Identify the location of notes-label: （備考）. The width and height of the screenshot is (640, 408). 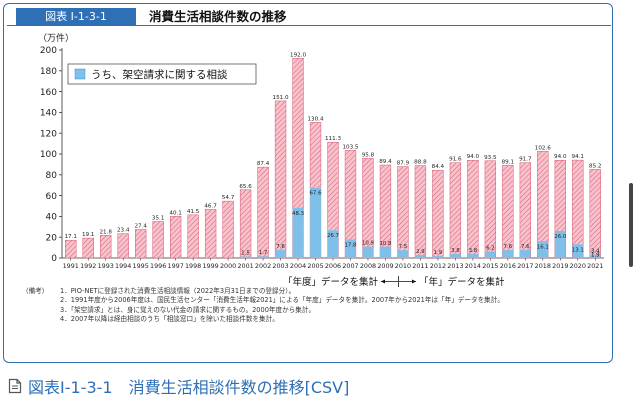
(35, 291).